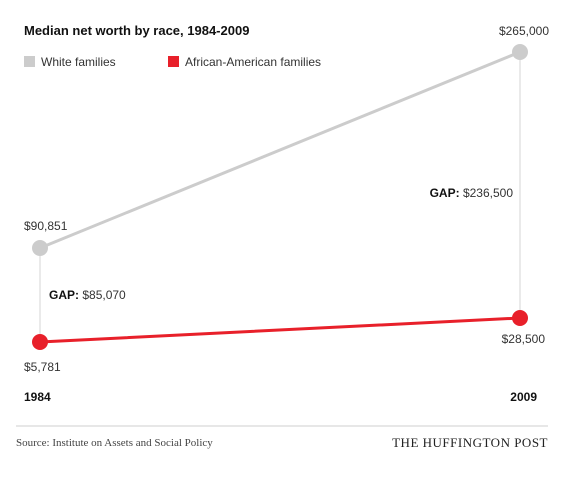 This screenshot has height=480, width=562. I want to click on gap-keyword-2009: GAP:, so click(445, 193).